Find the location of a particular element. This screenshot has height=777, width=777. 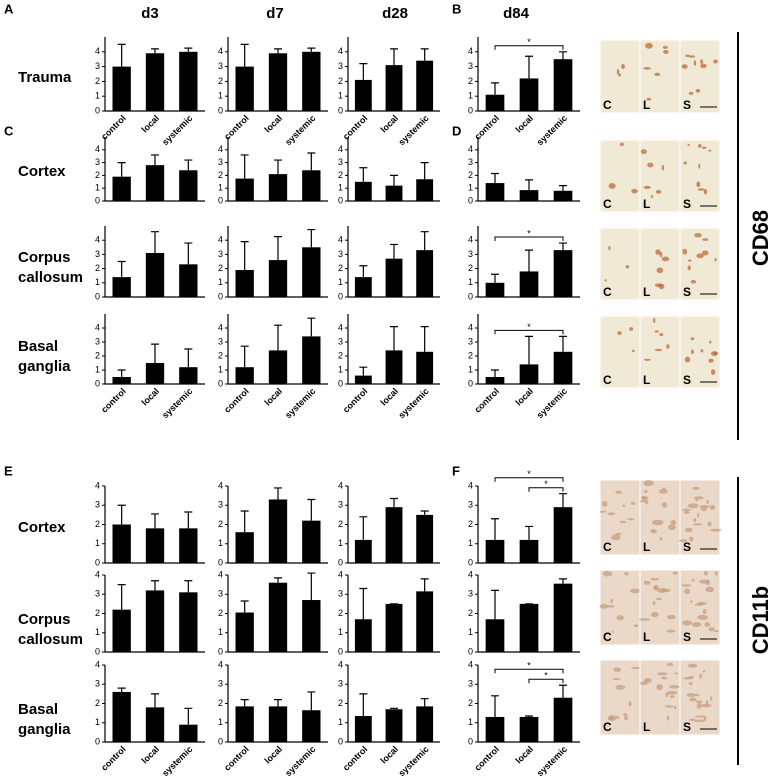

significance-bracket is located at coordinates (529, 332).